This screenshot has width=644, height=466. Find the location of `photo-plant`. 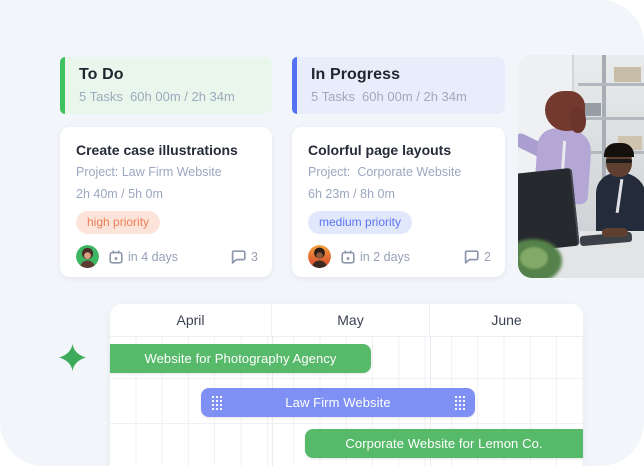

photo-plant is located at coordinates (534, 258).